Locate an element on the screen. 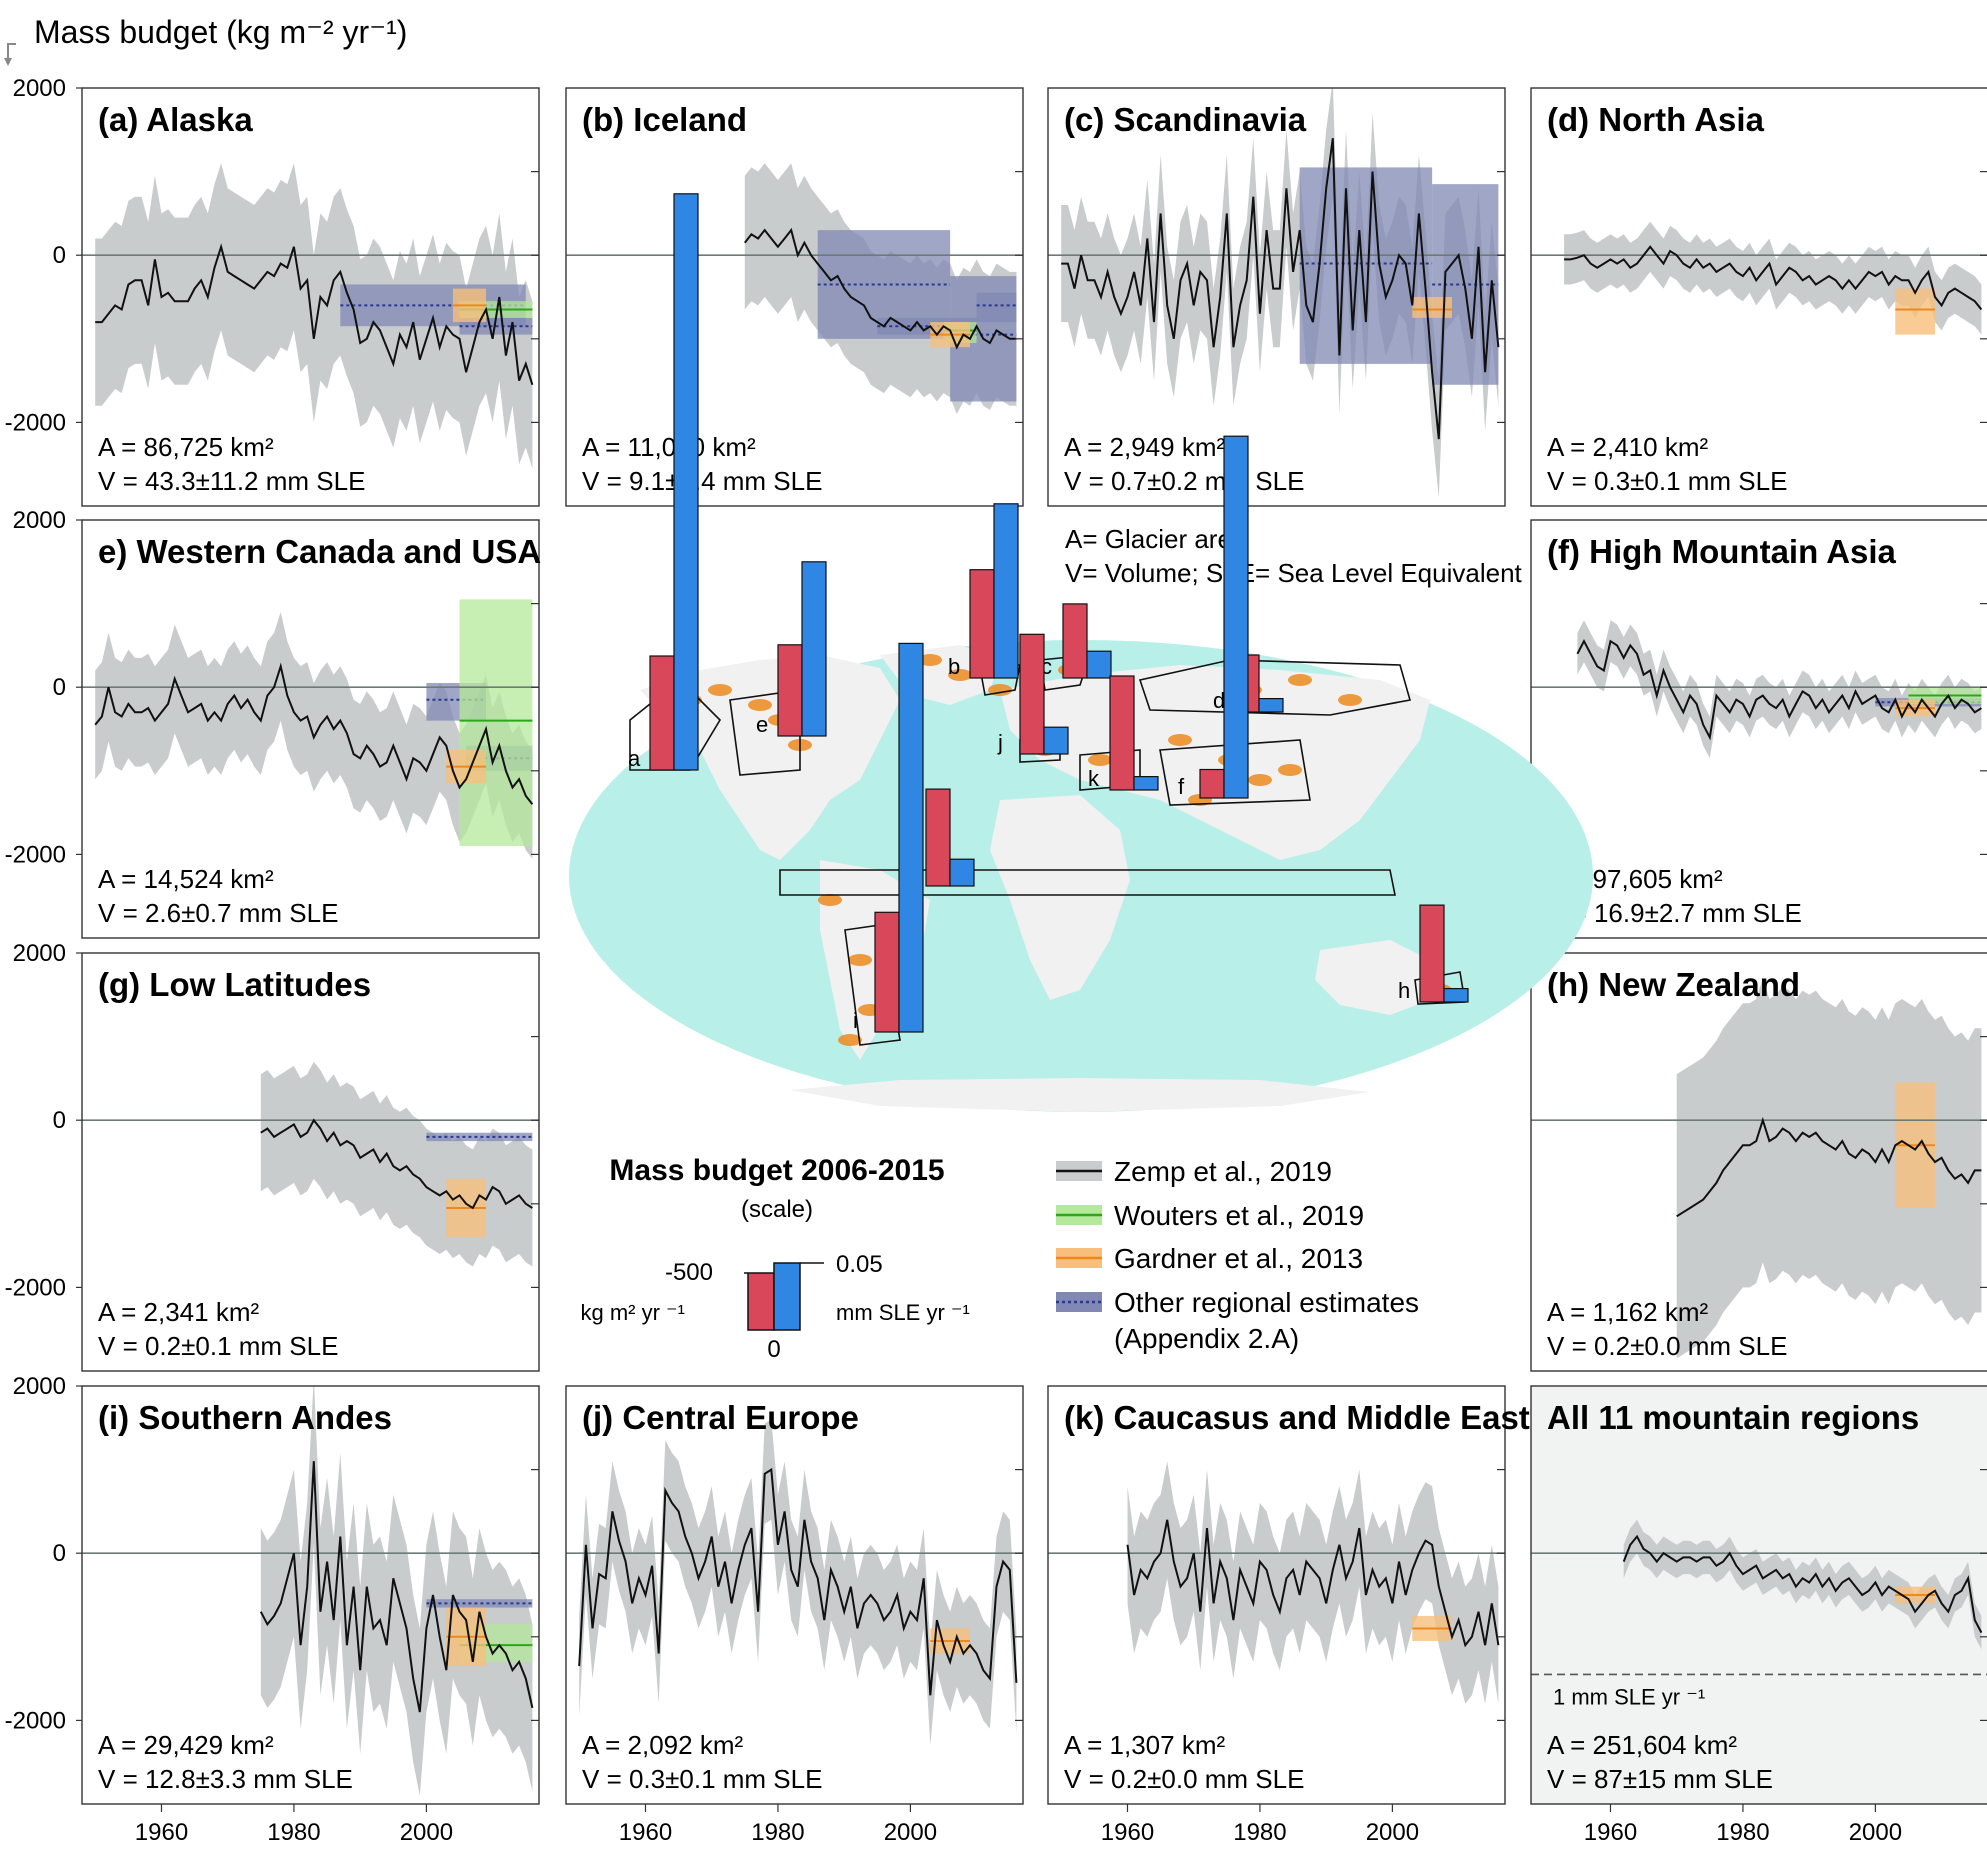 The width and height of the screenshot is (1987, 1860). region-bar-label-c: c is located at coordinates (1046, 666).